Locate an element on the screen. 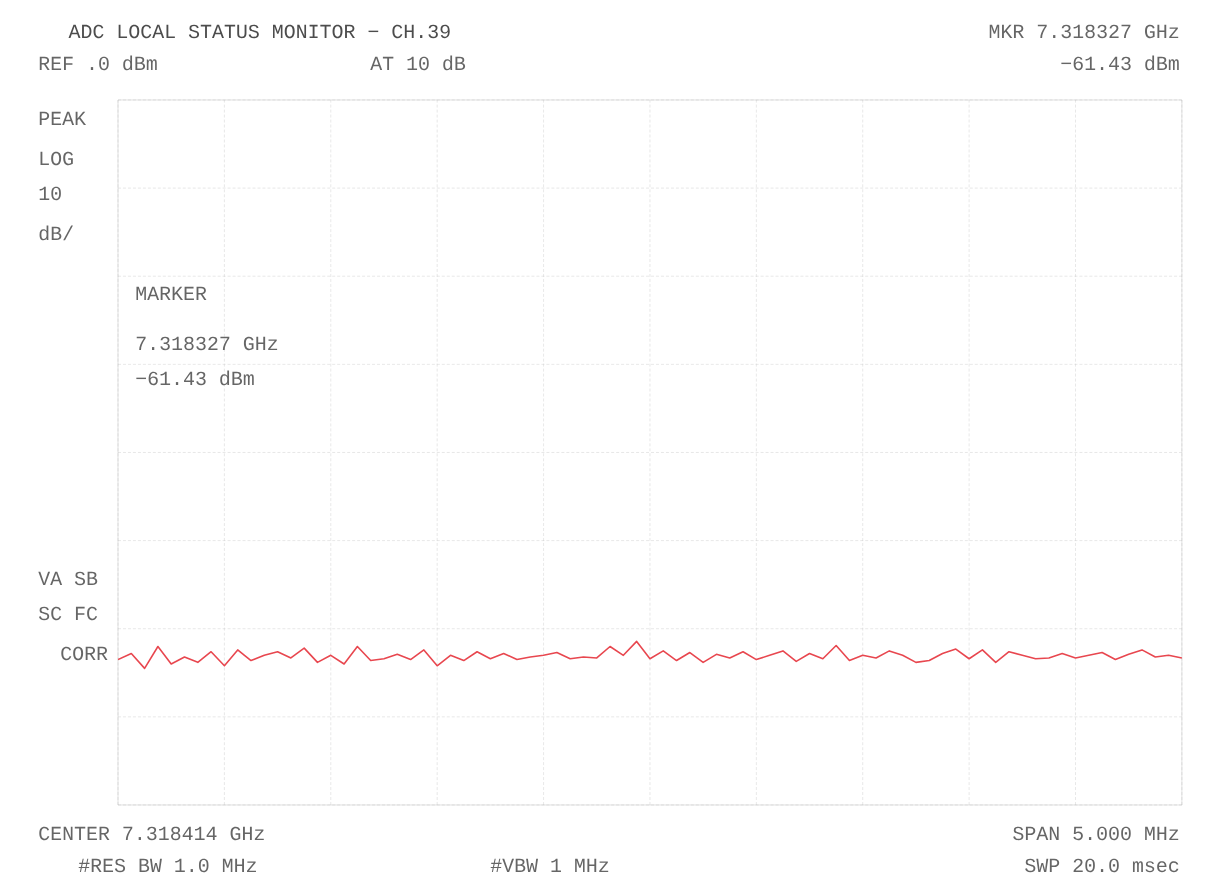 Image resolution: width=1211 pixels, height=886 pixels. chart-title: ADC LOCAL STATUS MONITOR − CH.39 is located at coordinates (259, 31).